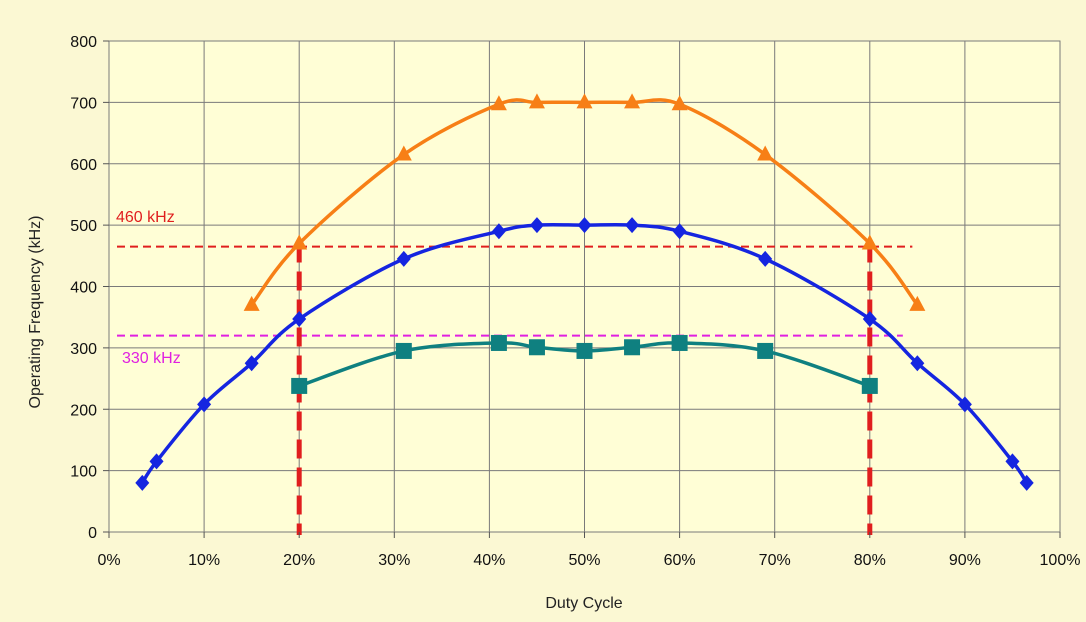 This screenshot has width=1086, height=622. What do you see at coordinates (583, 603) in the screenshot?
I see `x-axis-title: Duty Cycle` at bounding box center [583, 603].